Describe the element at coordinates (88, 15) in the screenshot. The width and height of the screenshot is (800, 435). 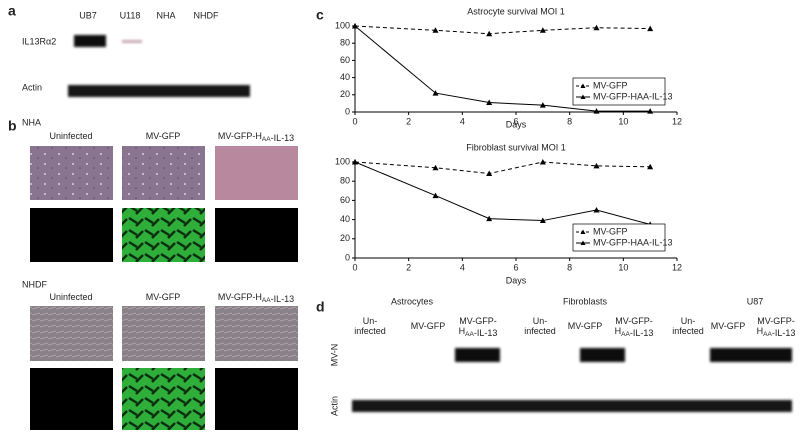
I see `lane-label: UB7` at that location.